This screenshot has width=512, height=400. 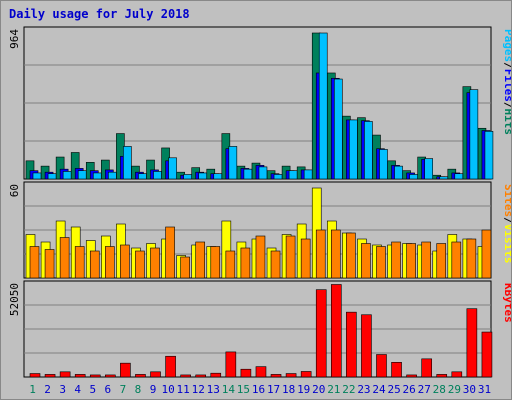 I want to click on x-tick-label: 22, so click(x=348, y=389).